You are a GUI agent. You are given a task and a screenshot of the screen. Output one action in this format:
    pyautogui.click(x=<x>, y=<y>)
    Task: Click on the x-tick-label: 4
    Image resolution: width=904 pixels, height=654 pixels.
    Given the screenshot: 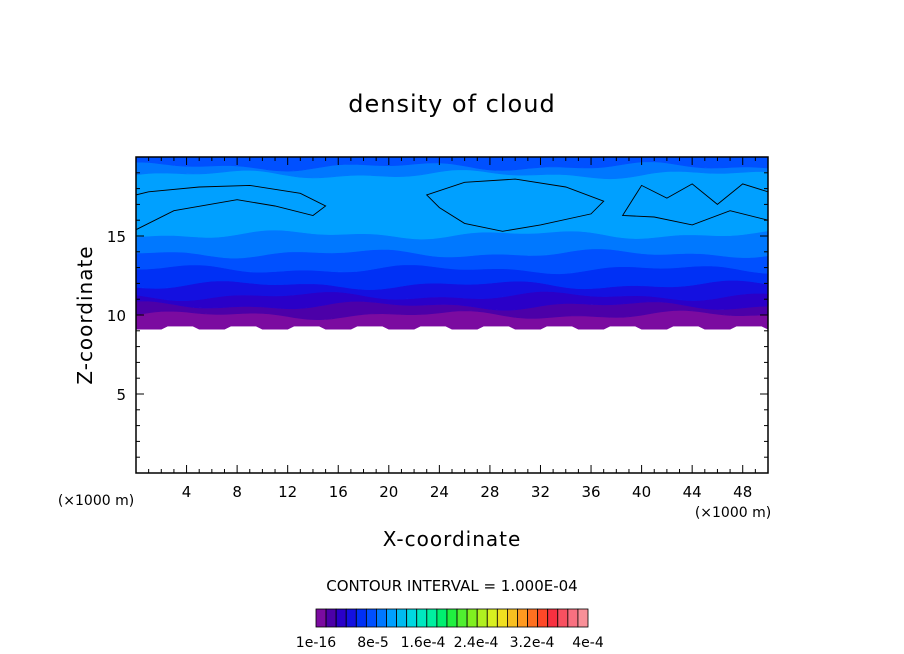 What is the action you would take?
    pyautogui.click(x=187, y=492)
    